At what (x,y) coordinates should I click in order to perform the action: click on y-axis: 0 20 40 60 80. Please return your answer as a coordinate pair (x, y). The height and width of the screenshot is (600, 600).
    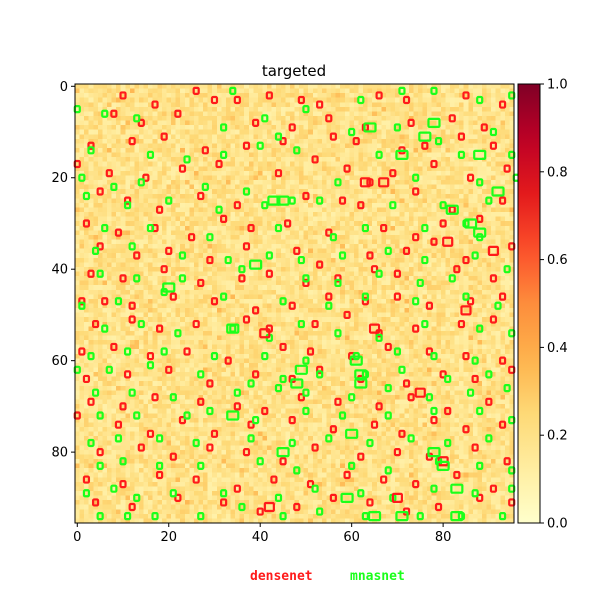
    Looking at the image, I should click on (63, 270).